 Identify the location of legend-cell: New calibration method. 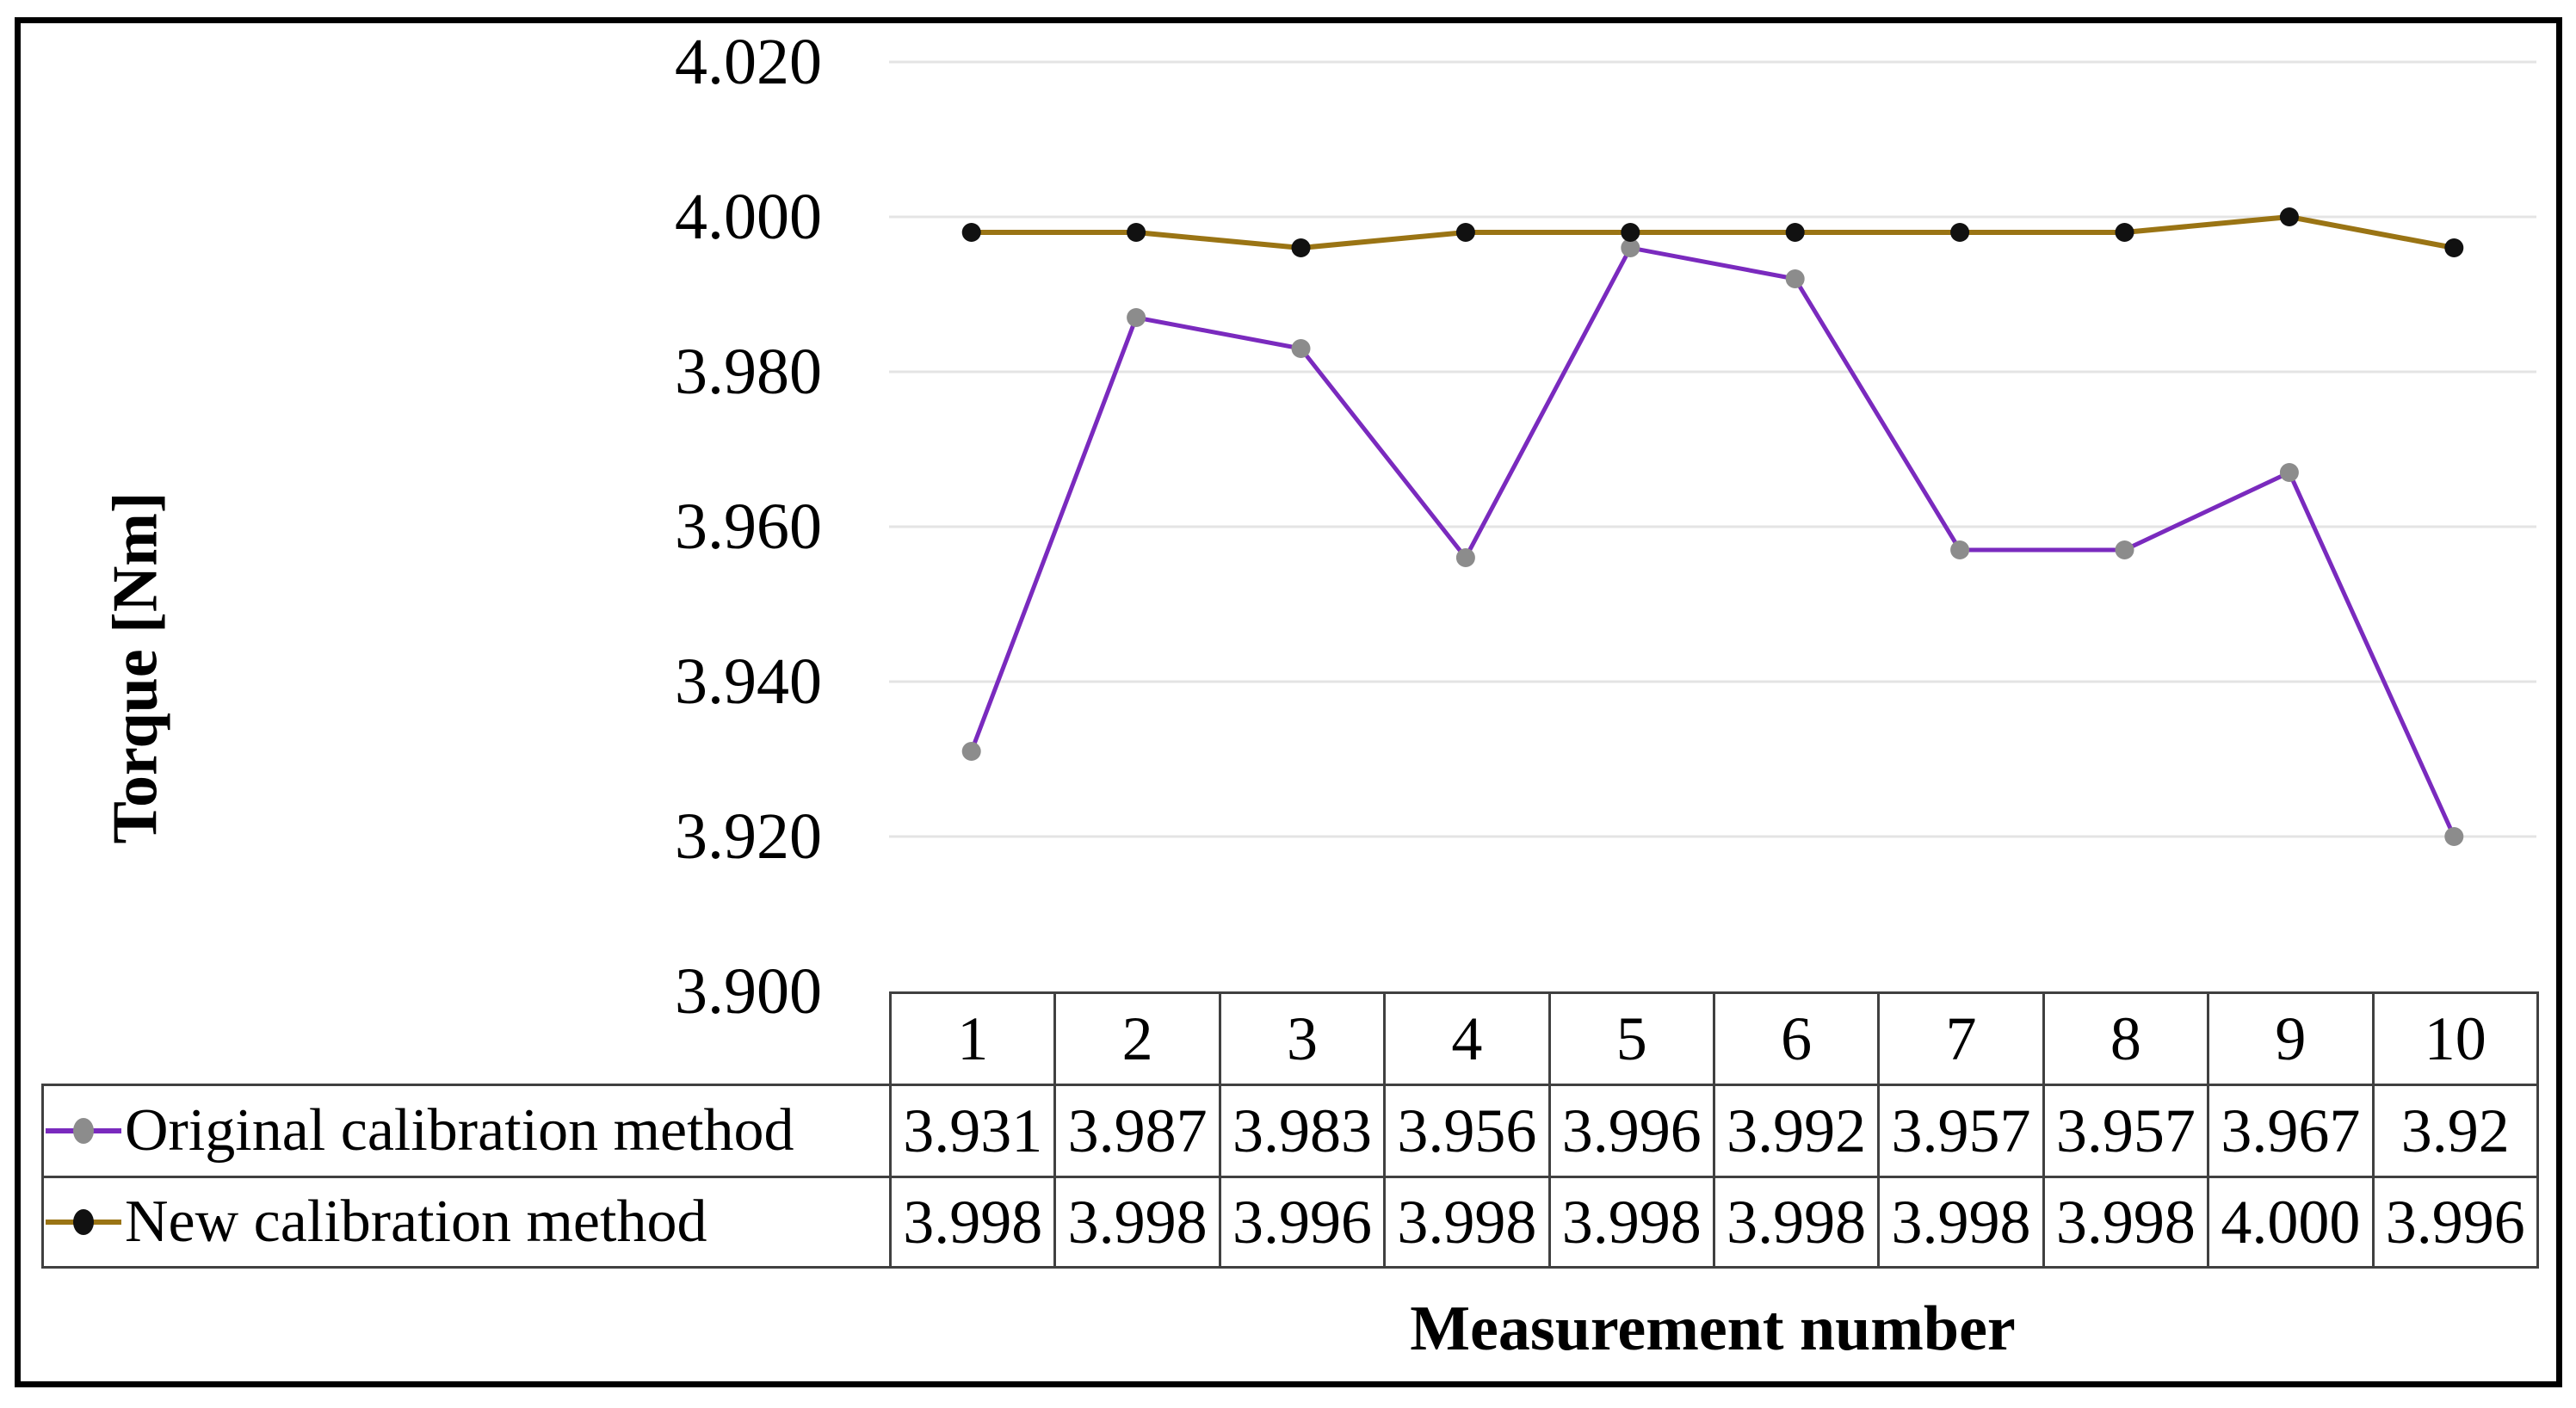
(466, 1222).